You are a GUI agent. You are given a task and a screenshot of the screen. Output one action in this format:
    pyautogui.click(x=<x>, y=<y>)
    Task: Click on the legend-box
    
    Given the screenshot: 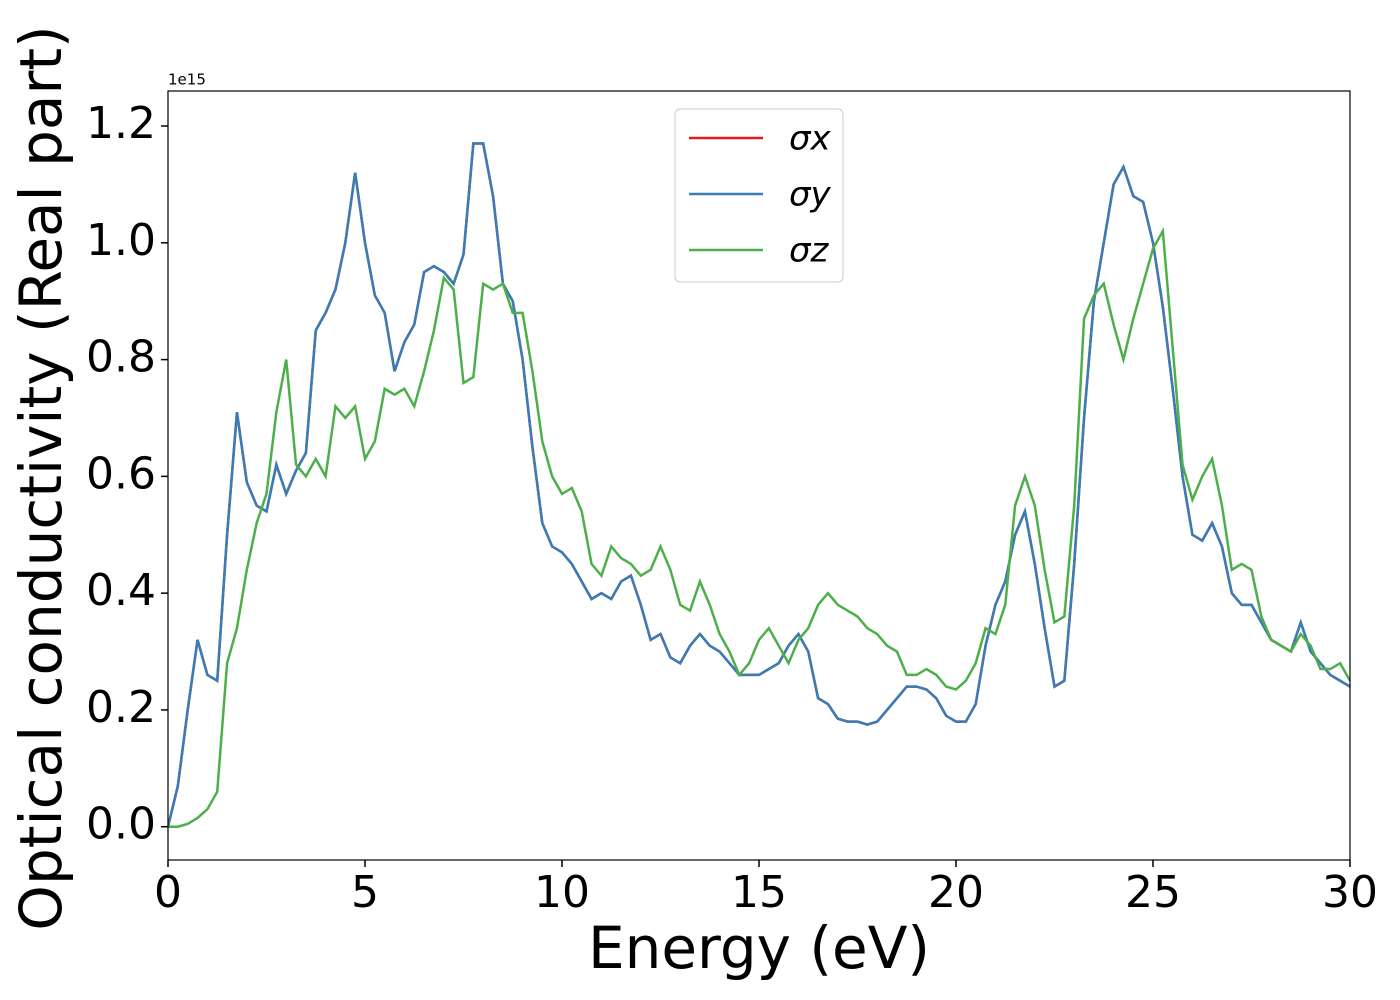 What is the action you would take?
    pyautogui.click(x=759, y=195)
    